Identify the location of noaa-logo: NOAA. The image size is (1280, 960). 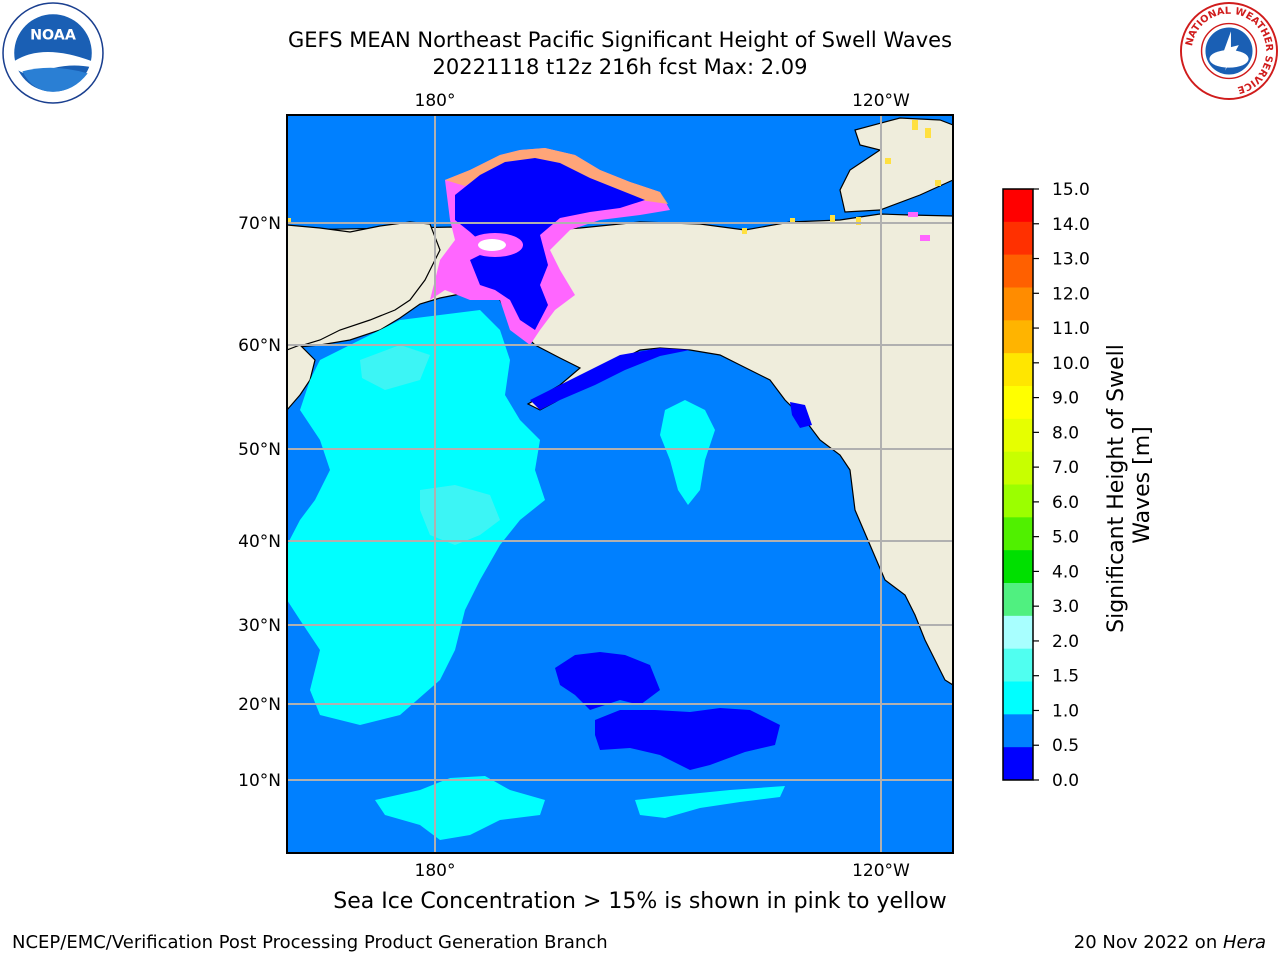
(53, 53).